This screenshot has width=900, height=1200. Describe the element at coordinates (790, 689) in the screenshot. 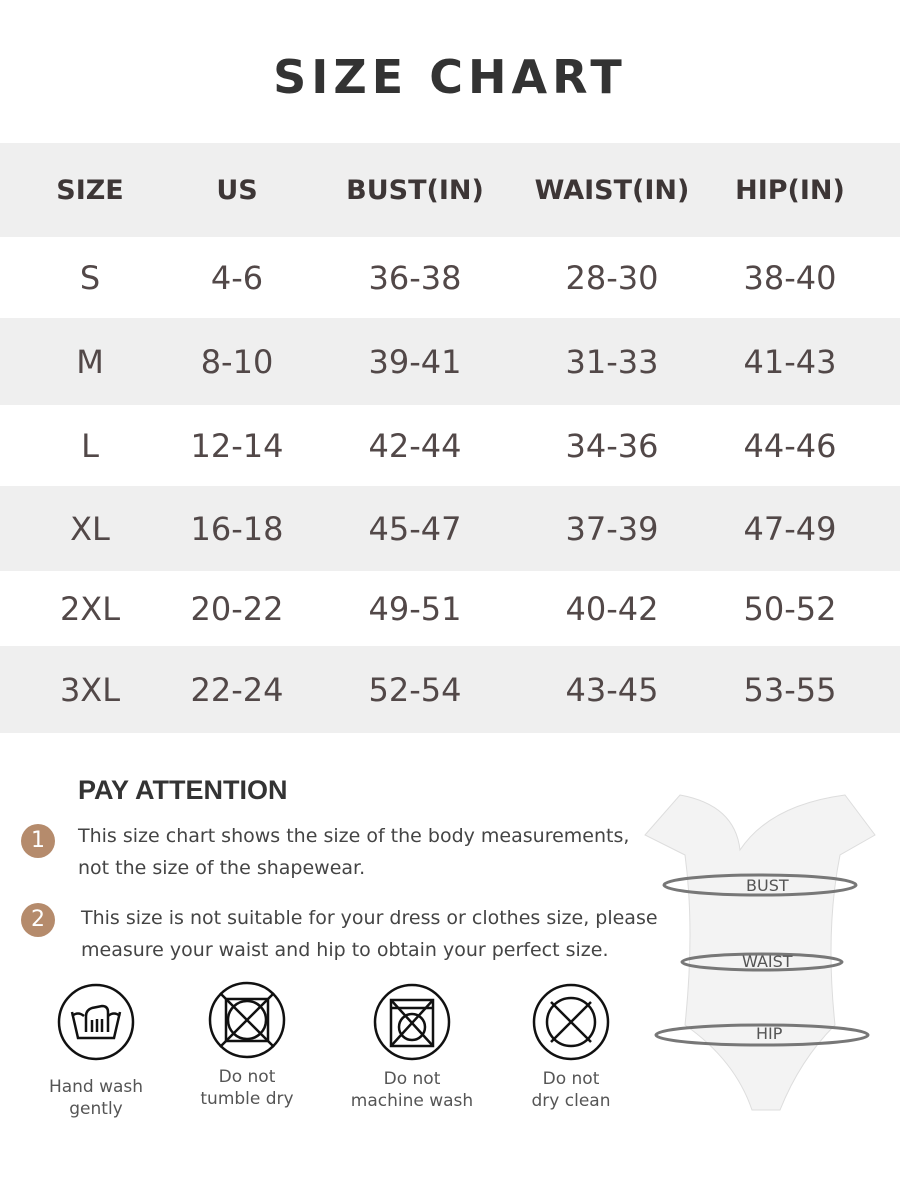

I see `table-cell: 53-55` at that location.